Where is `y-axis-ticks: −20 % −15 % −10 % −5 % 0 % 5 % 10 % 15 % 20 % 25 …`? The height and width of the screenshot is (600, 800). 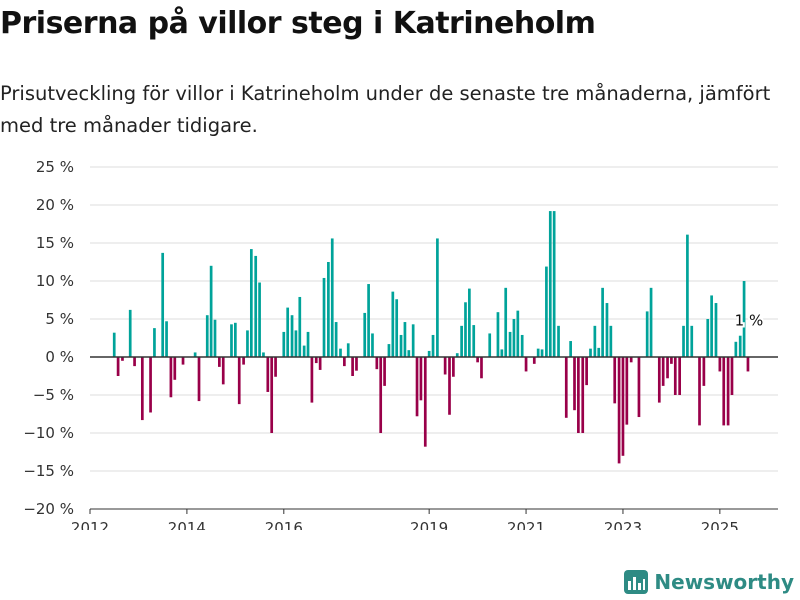
y-axis-ticks: −20 % −15 % −10 % −5 % 0 % 5 % 10 % 15 % 20 % 25 … is located at coordinates (48, 338).